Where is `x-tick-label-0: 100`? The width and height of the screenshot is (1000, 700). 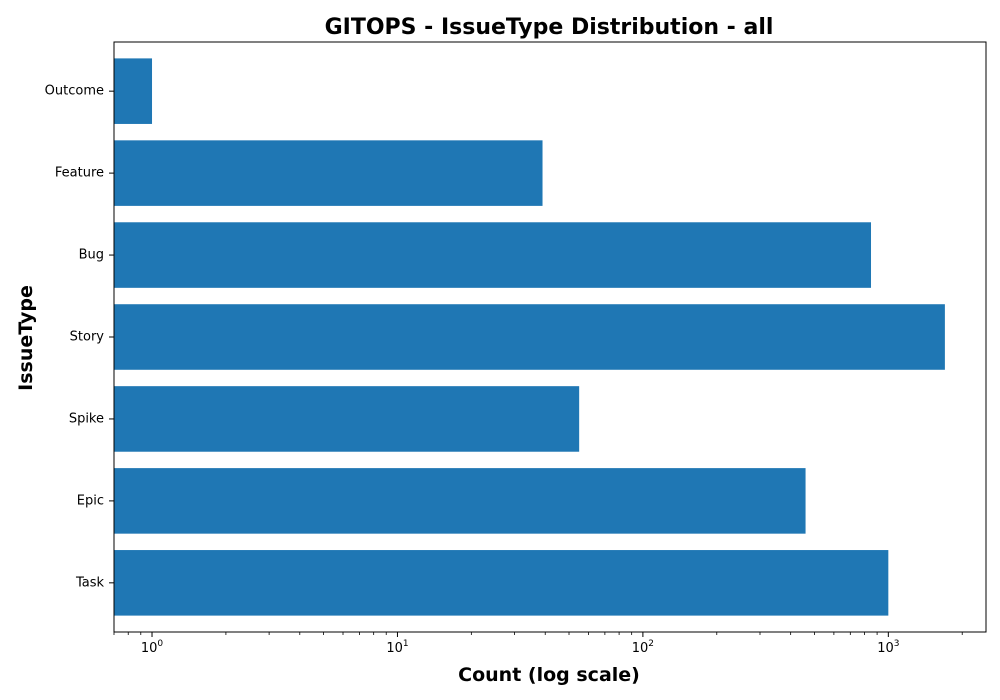 x-tick-label-0: 100 is located at coordinates (152, 647).